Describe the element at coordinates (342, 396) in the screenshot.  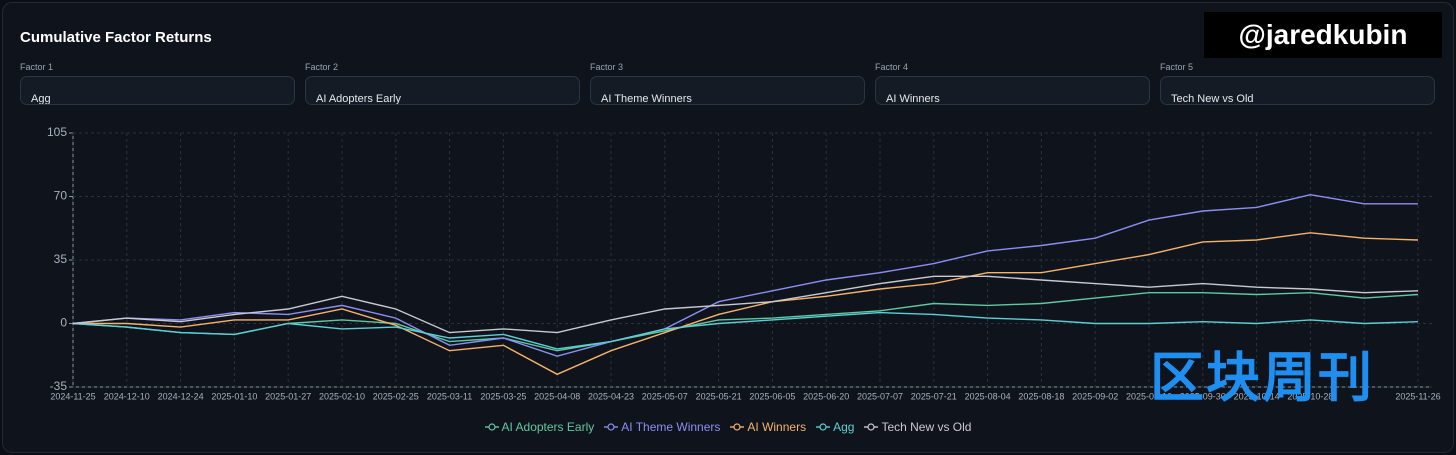
I see `x-tick-label: 2025-02-10` at that location.